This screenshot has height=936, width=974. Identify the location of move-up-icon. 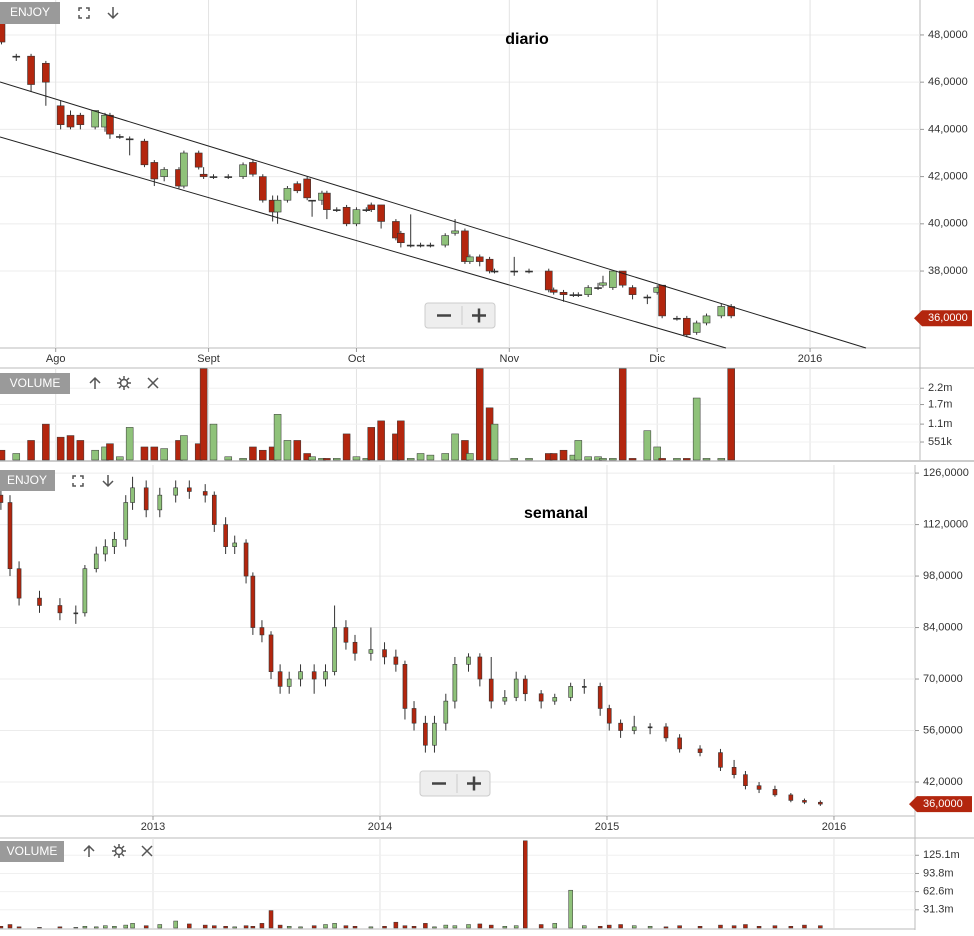
(95, 383).